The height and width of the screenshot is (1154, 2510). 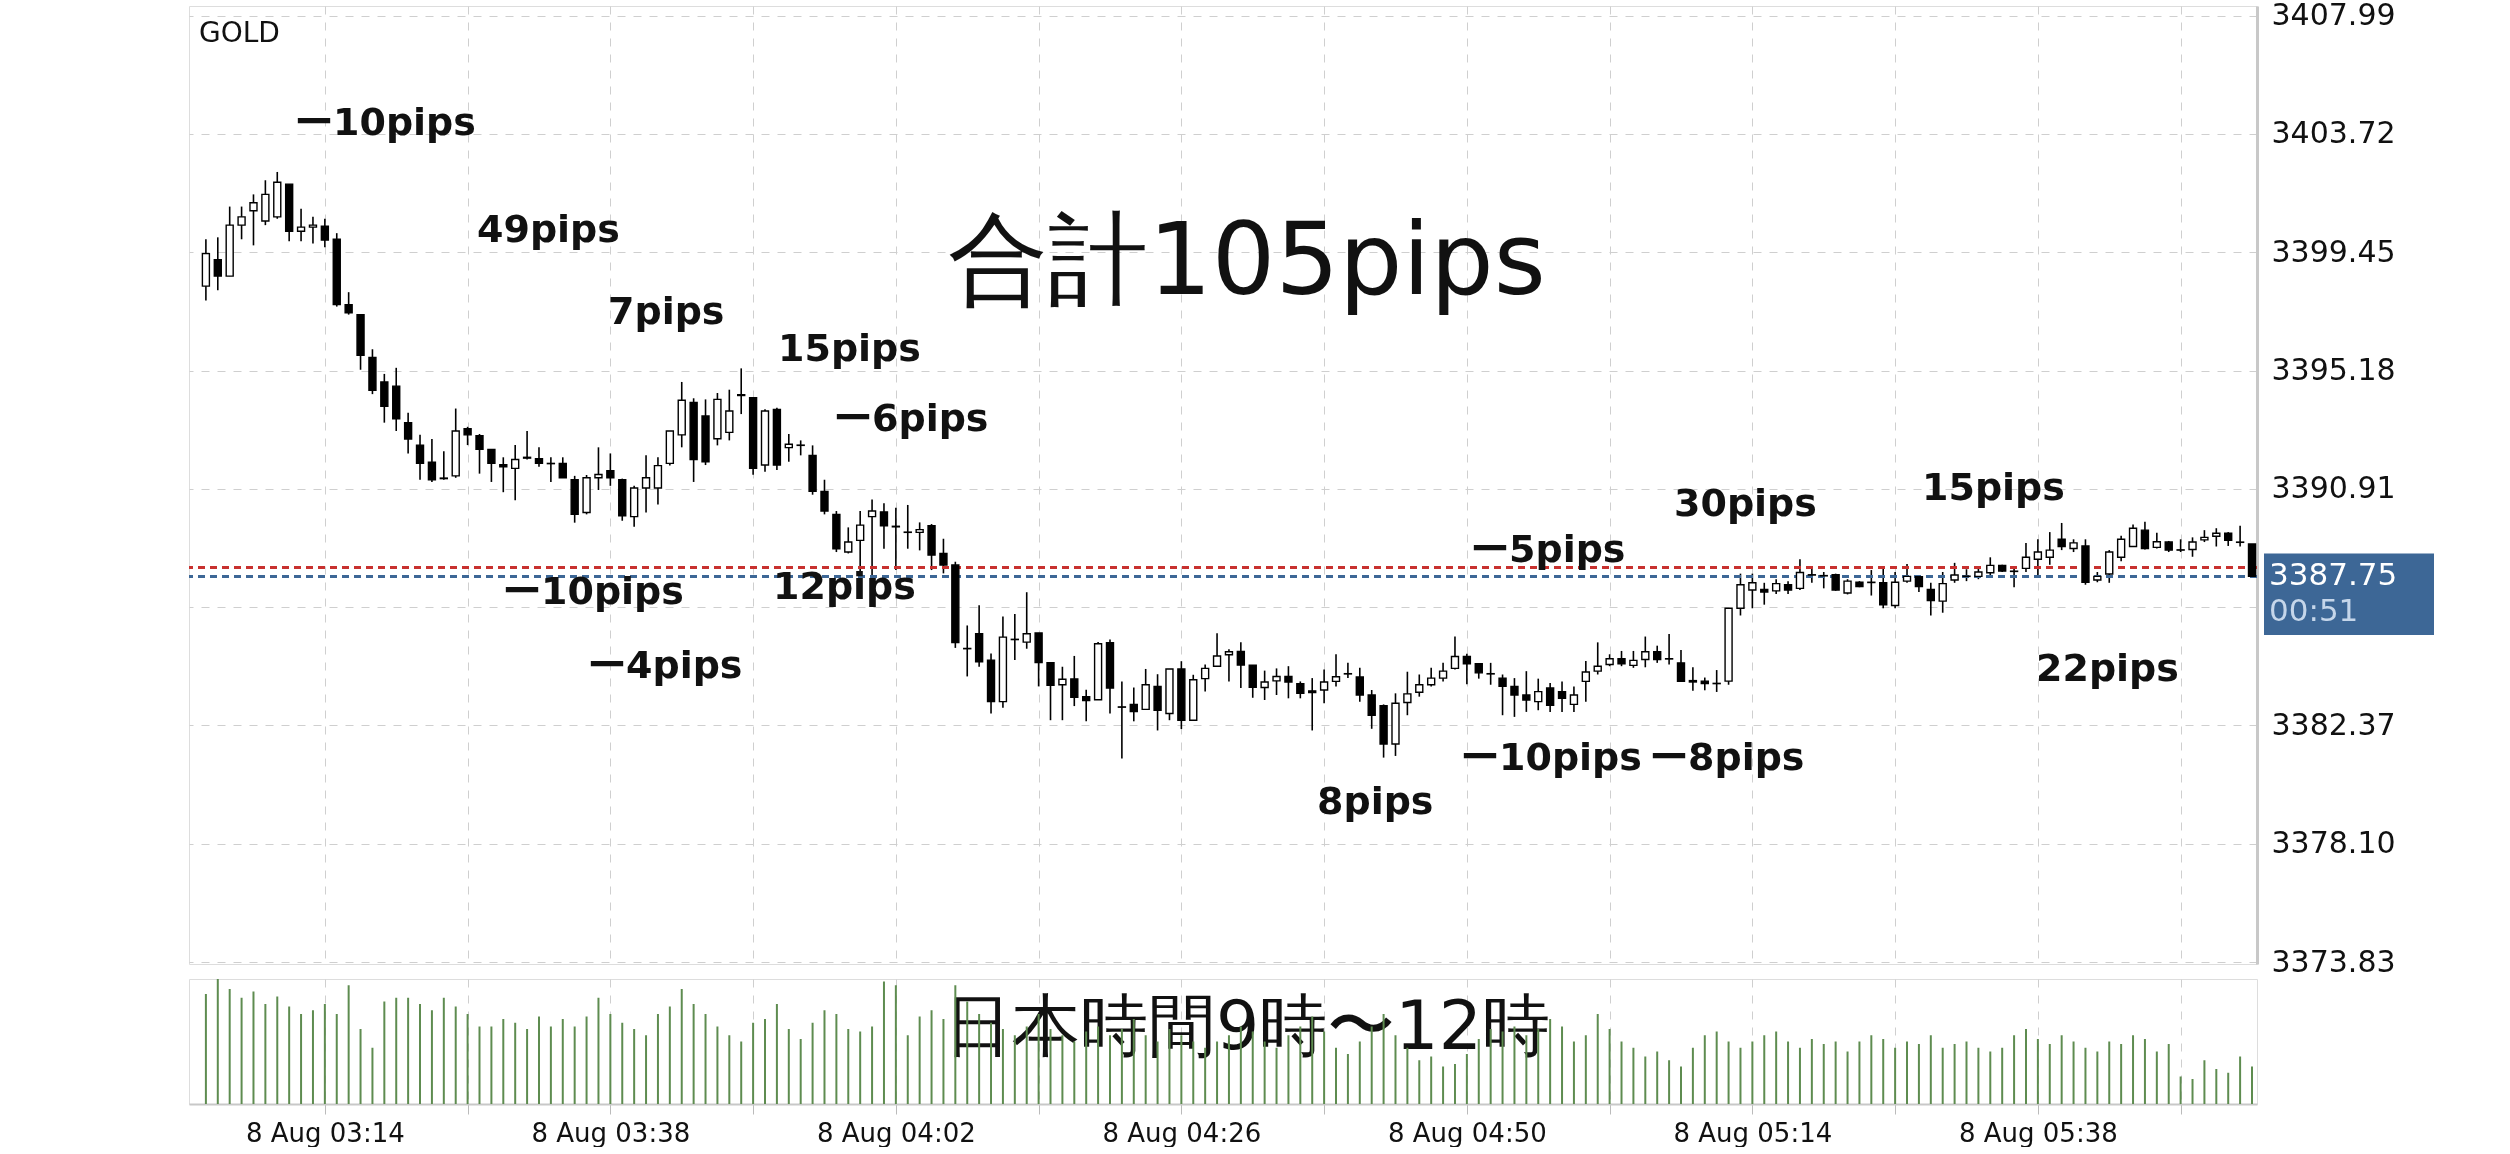 What do you see at coordinates (2333, 370) in the screenshot?
I see `y-tick-label: 3395.18` at bounding box center [2333, 370].